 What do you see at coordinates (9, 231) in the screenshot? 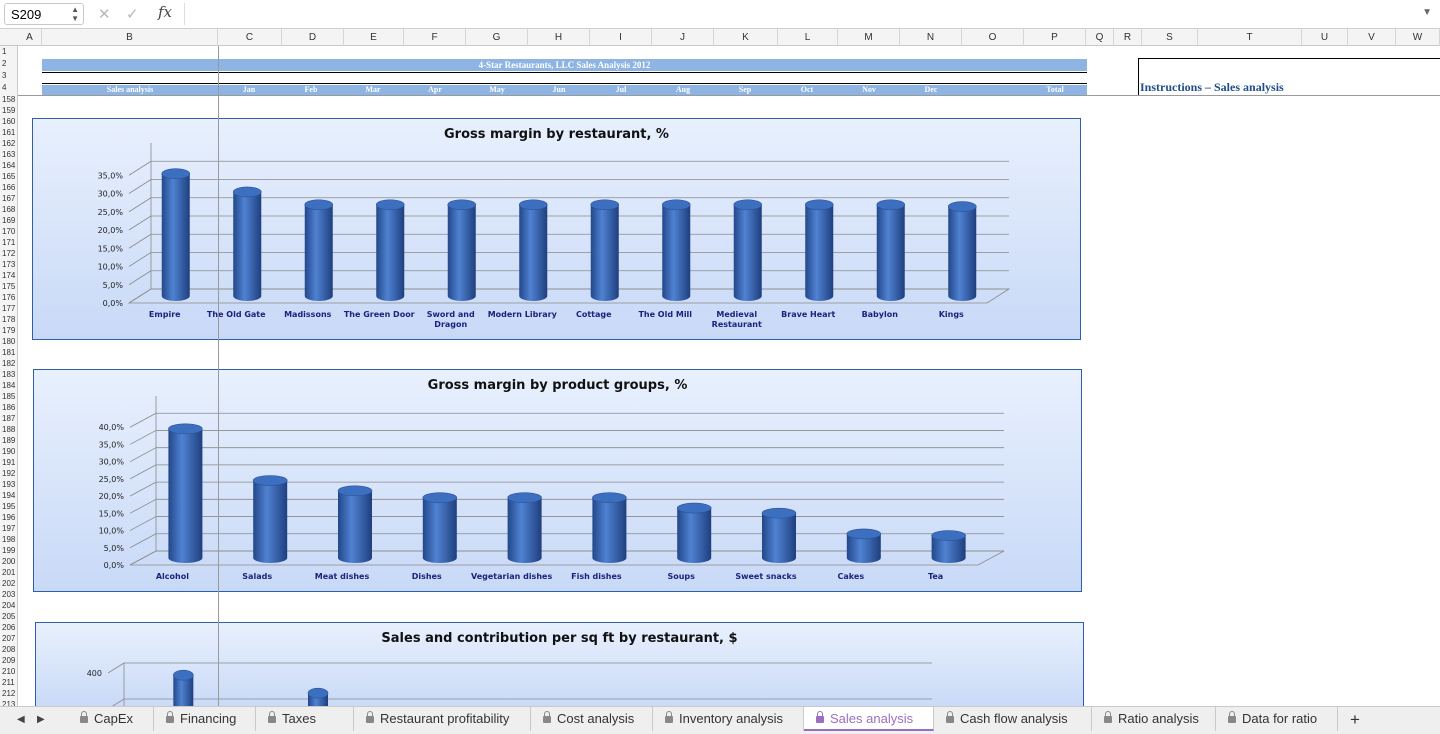
I see `row-header-170: 170` at bounding box center [9, 231].